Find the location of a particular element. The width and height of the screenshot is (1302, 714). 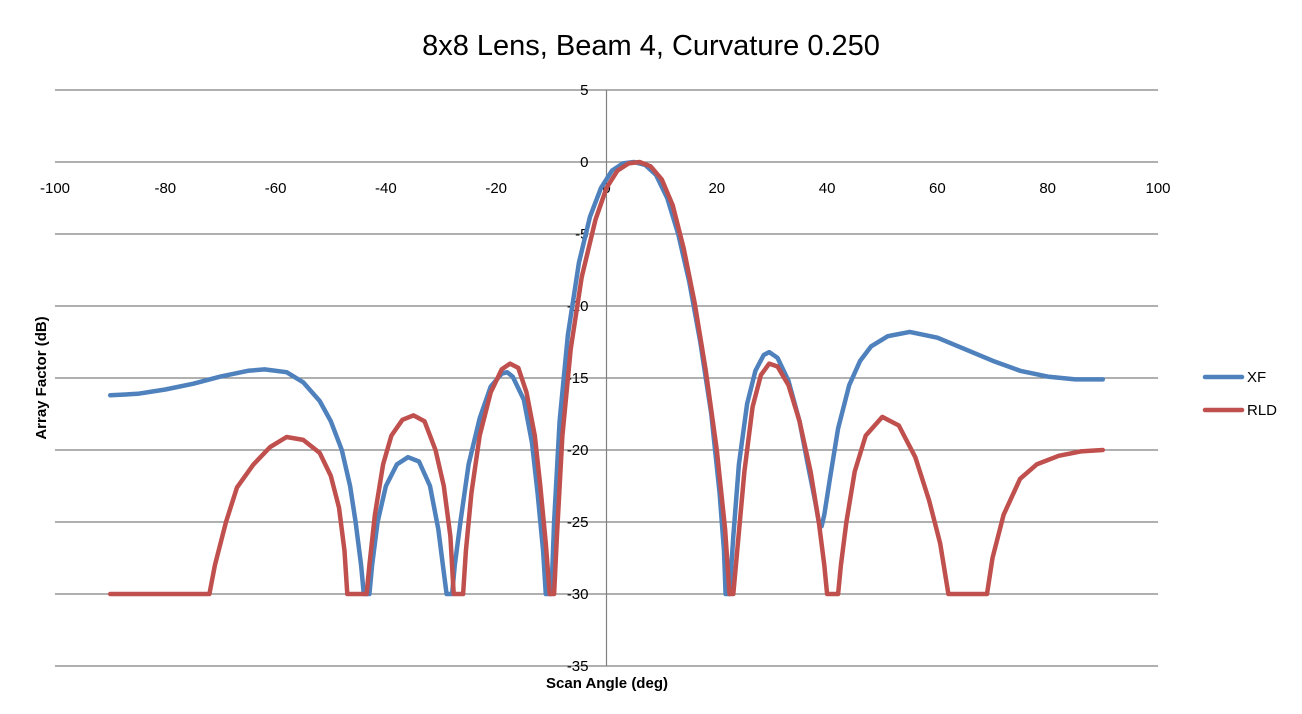

y-tick-label: 5 is located at coordinates (584, 90).